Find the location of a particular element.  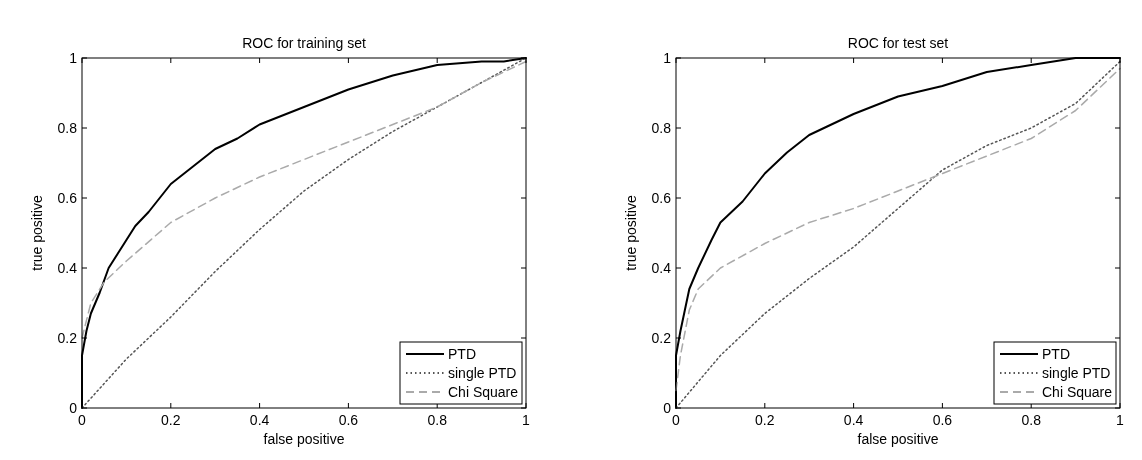

chart-title: ROC for test set is located at coordinates (898, 43).